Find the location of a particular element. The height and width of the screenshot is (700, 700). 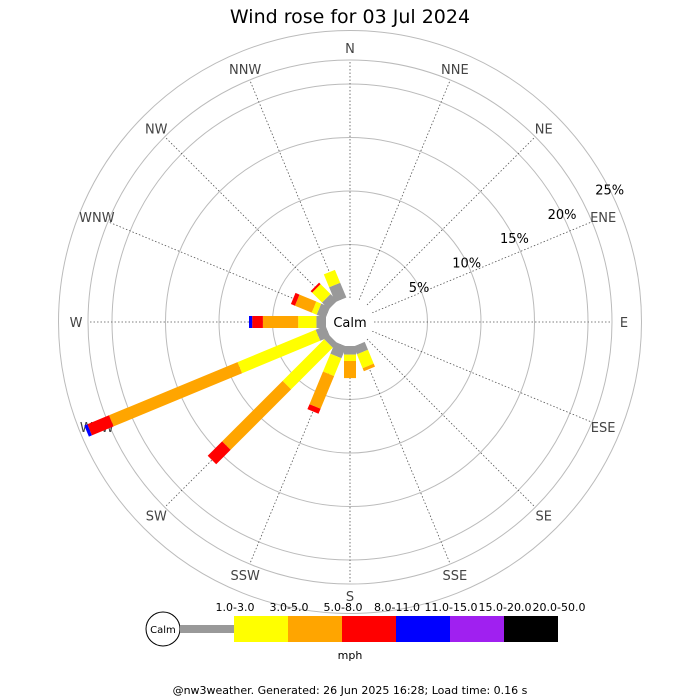

legend-bin-label: 3.0-5.0 is located at coordinates (289, 607).